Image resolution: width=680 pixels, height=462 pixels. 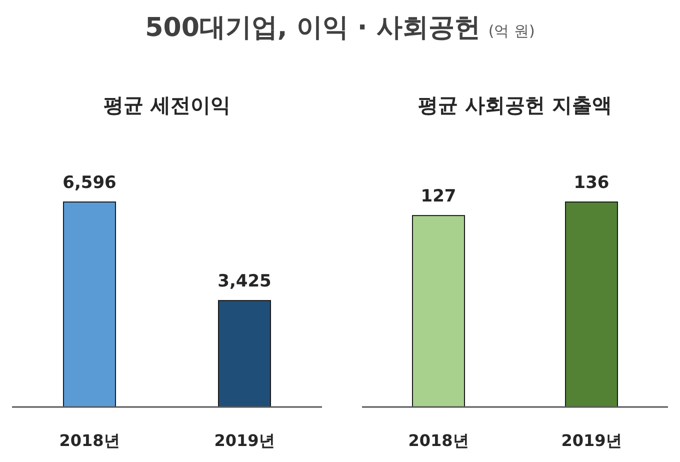 I want to click on data-label: 3,425, so click(x=245, y=282).